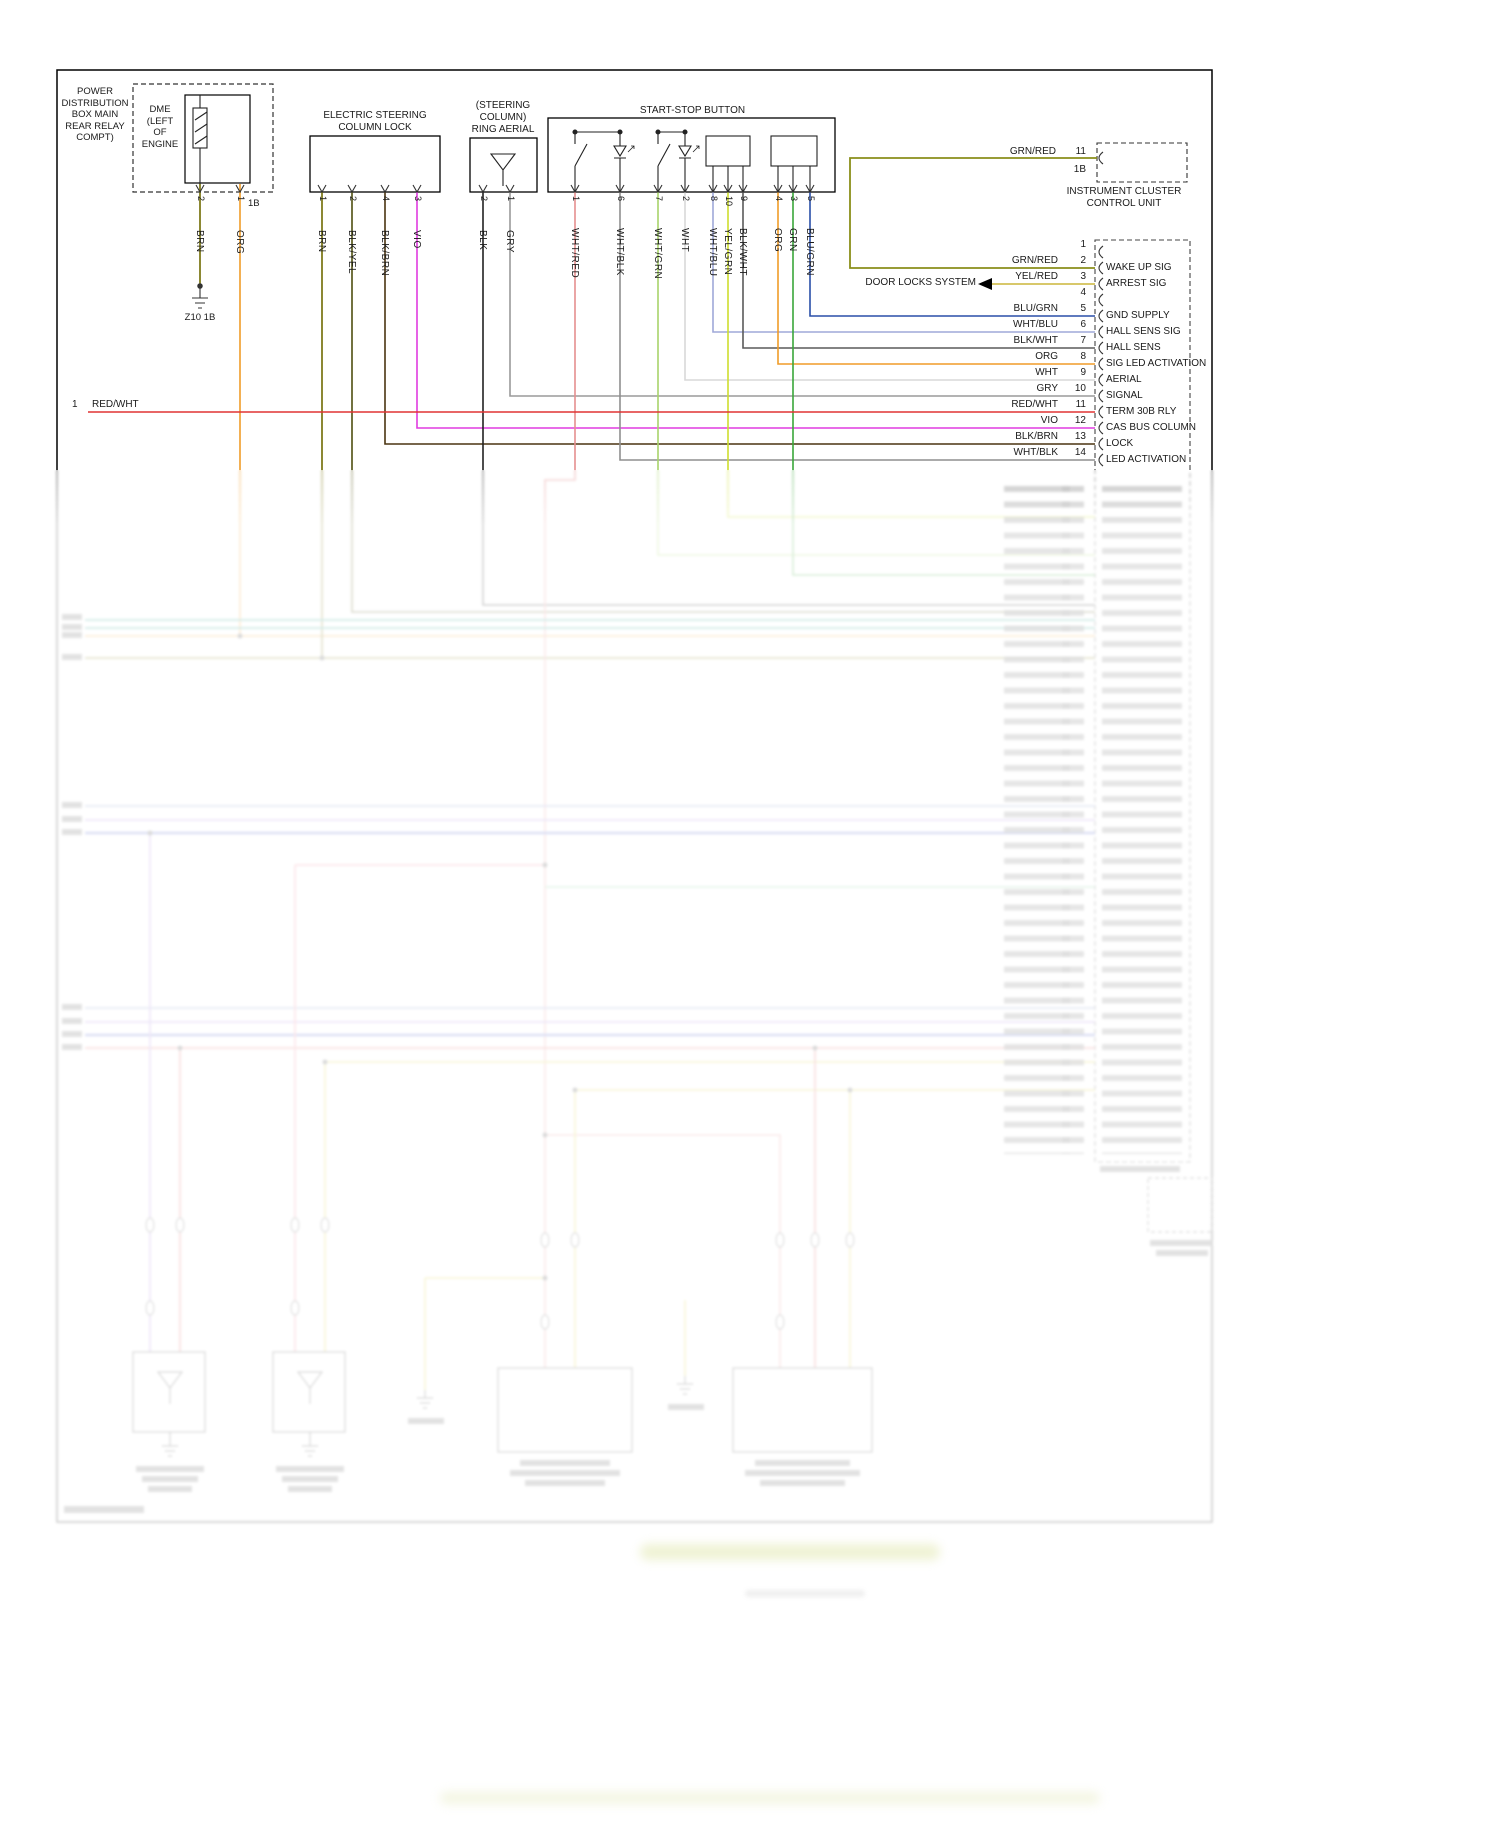 This screenshot has width=1500, height=1828. I want to click on instrument-cluster-title: INSTRUMENT CLUSTER CONTROL UNIT, so click(1124, 197).